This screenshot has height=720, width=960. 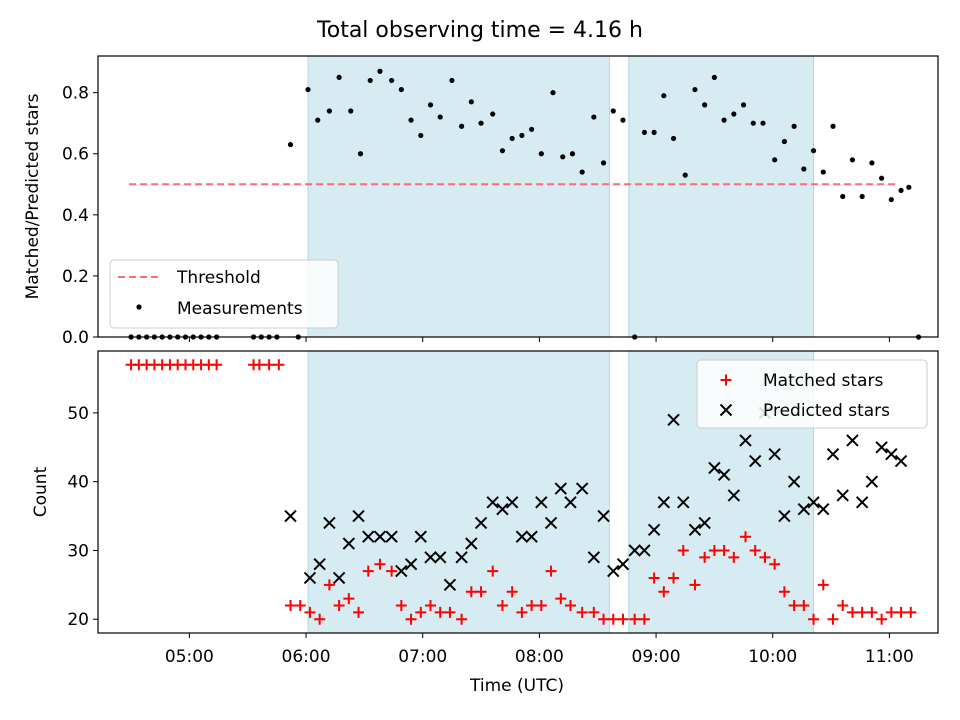 I want to click on y-tick-label: 40, so click(x=78, y=483).